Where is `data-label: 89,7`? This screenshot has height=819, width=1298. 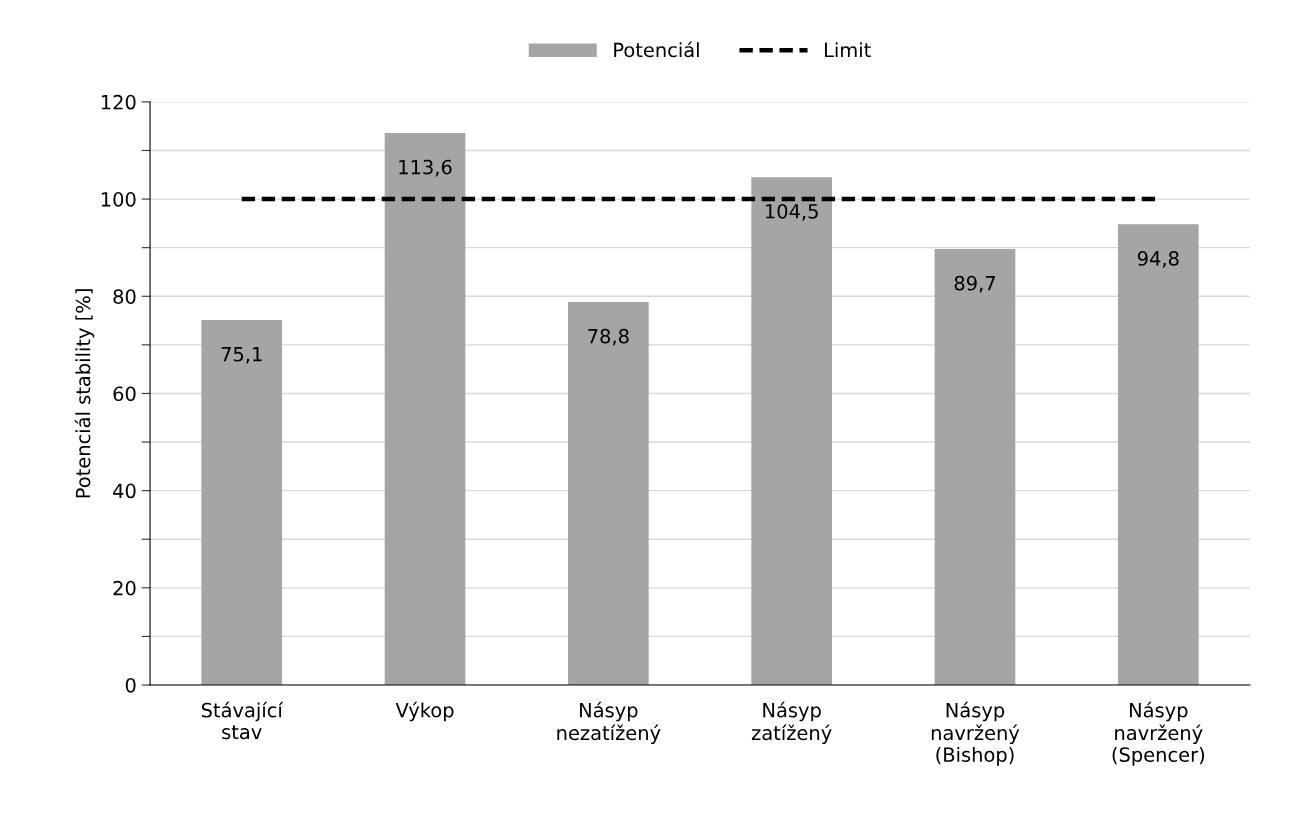
data-label: 89,7 is located at coordinates (974, 284).